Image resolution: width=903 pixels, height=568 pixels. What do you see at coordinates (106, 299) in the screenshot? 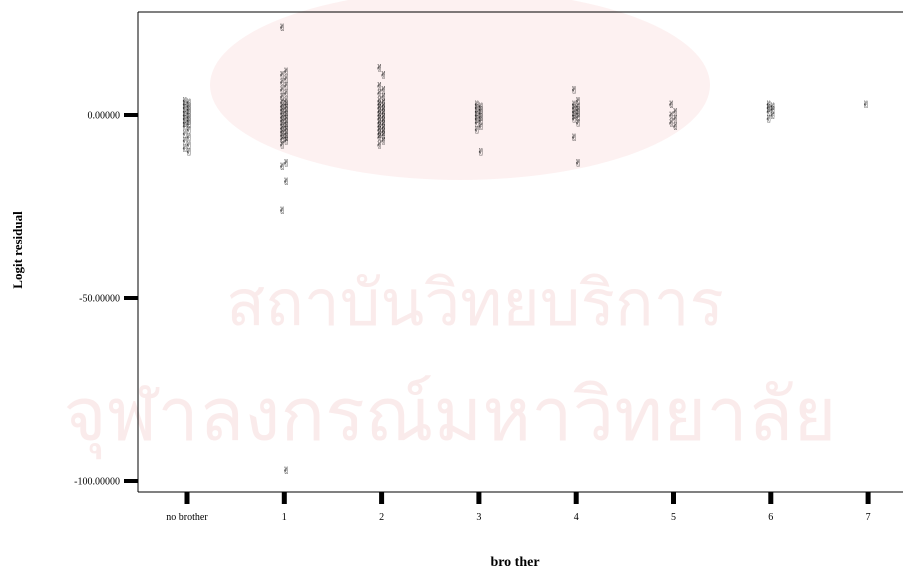
I see `y-axis: -100.00000 -50.00000 0.00000` at bounding box center [106, 299].